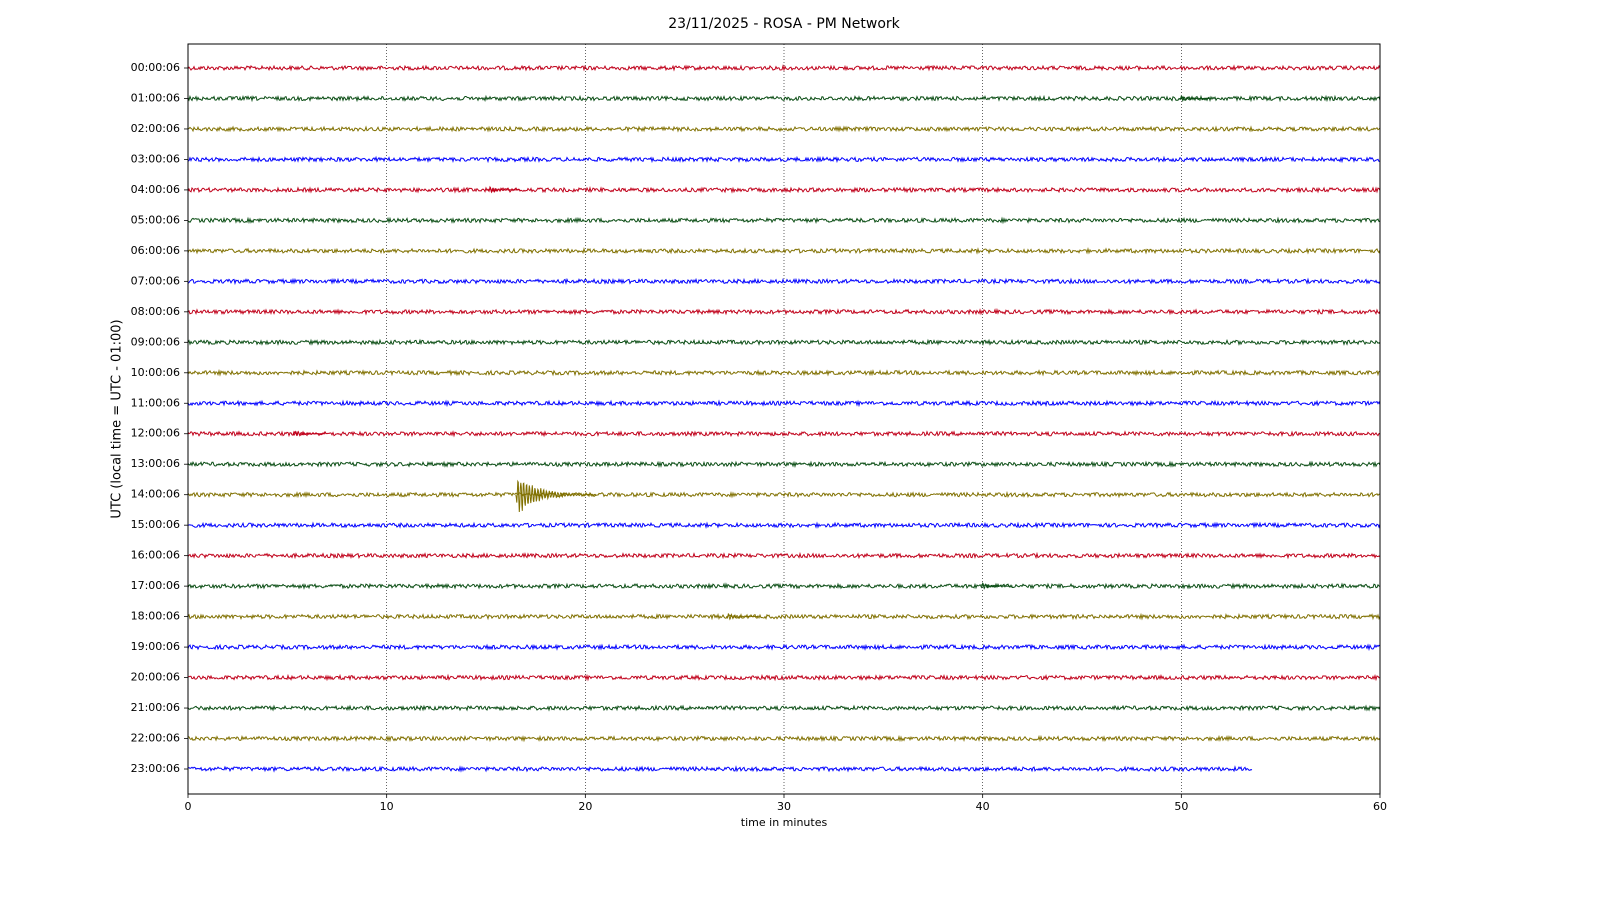  I want to click on x-tick-label: 60, so click(1380, 806).